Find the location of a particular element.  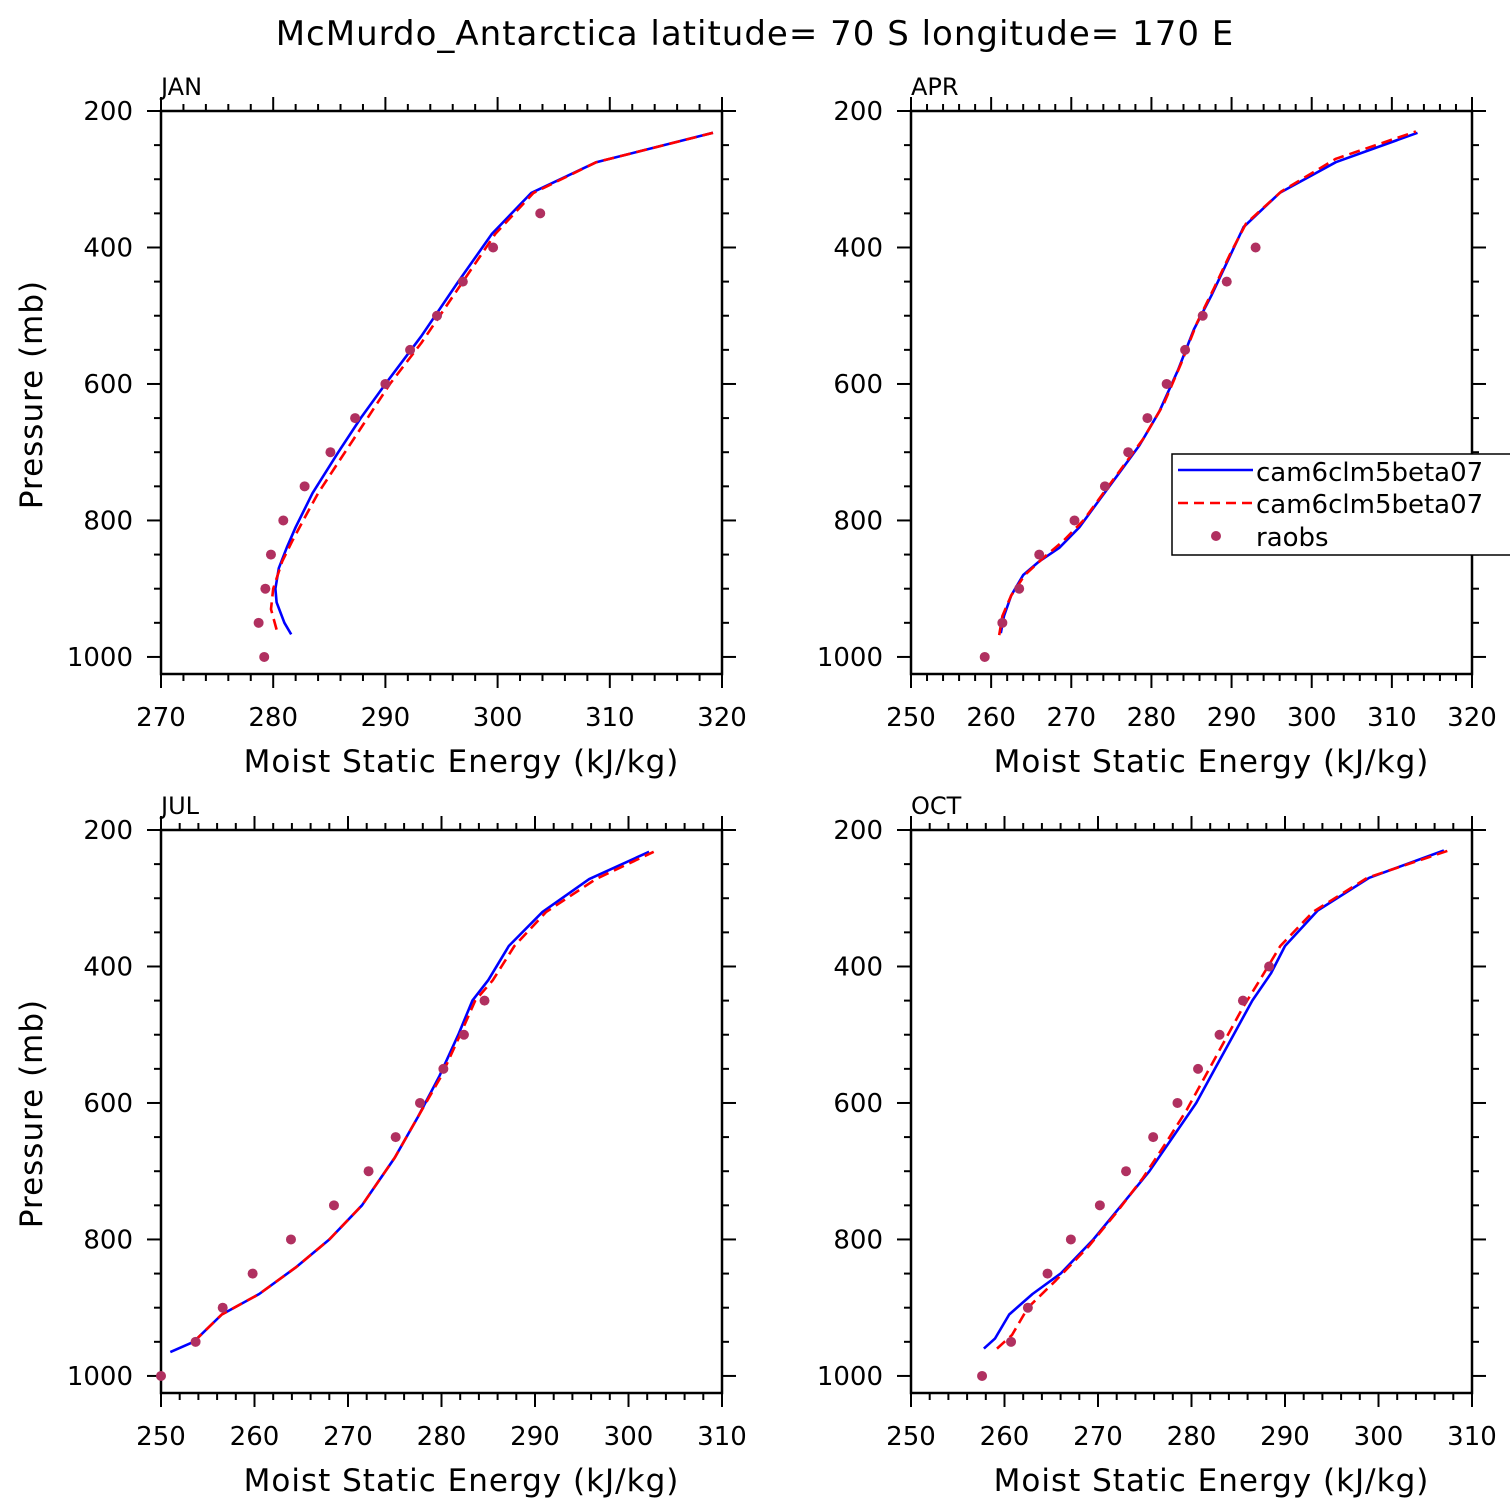

panel-label: OCT is located at coordinates (936, 806).